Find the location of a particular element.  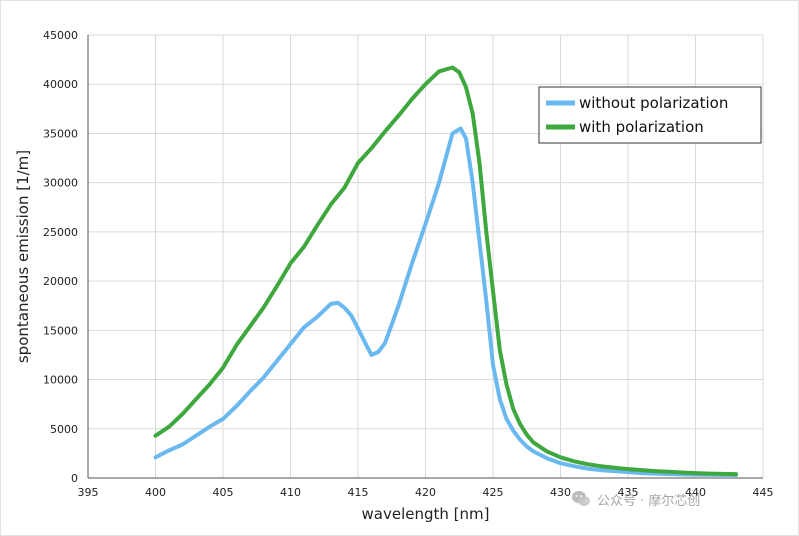

y-tick-label: 30000 is located at coordinates (60, 183).